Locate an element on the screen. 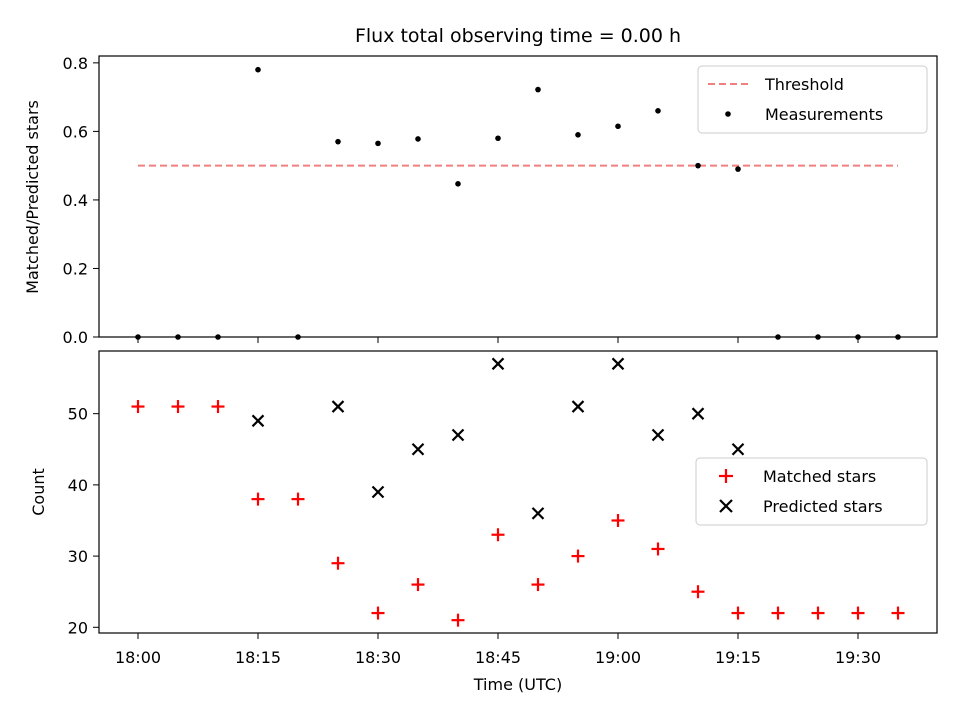 This screenshot has height=720, width=960. top-legend-frame is located at coordinates (812, 99).